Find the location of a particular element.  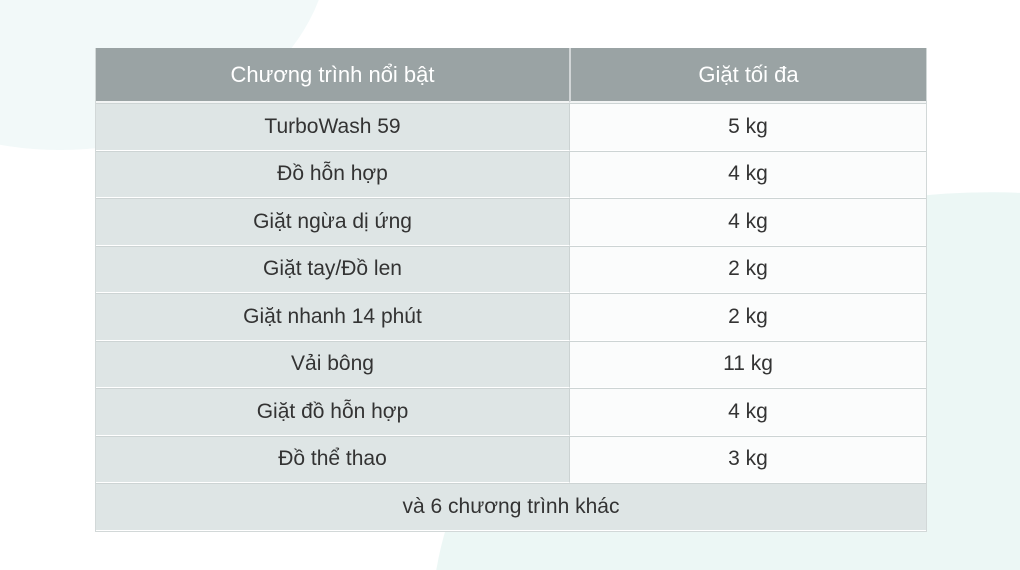

other-programs-note: và 6 chương trình khác is located at coordinates (511, 507).